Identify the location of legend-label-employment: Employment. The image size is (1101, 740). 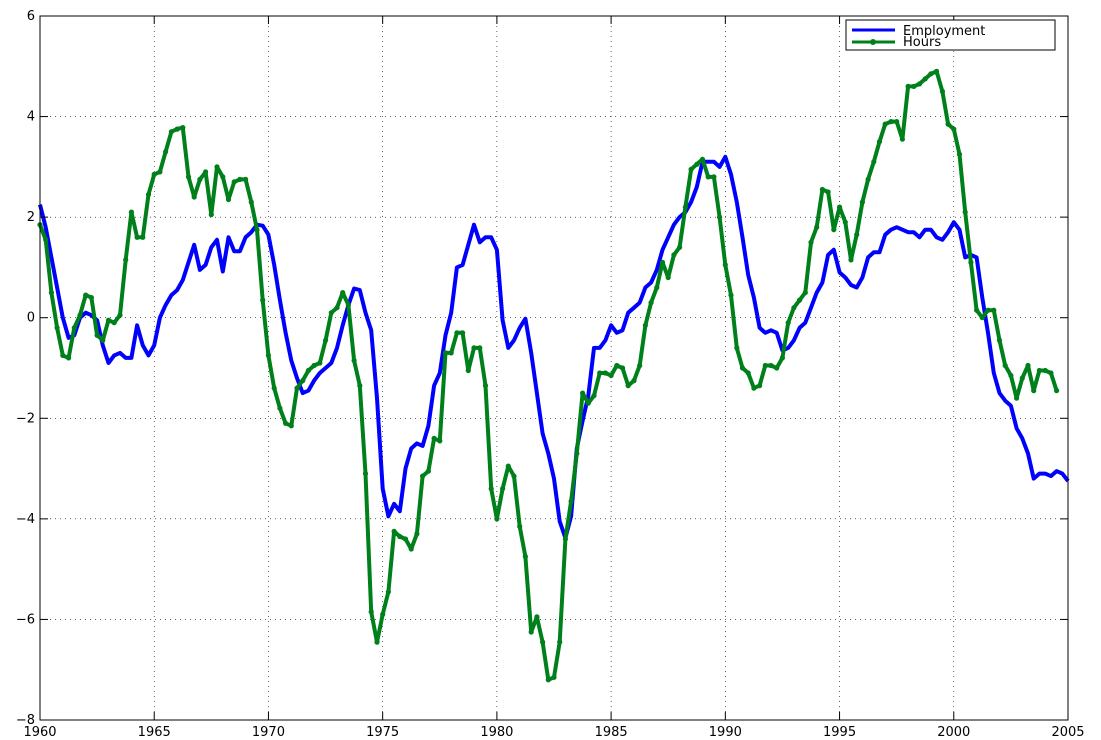
(944, 31).